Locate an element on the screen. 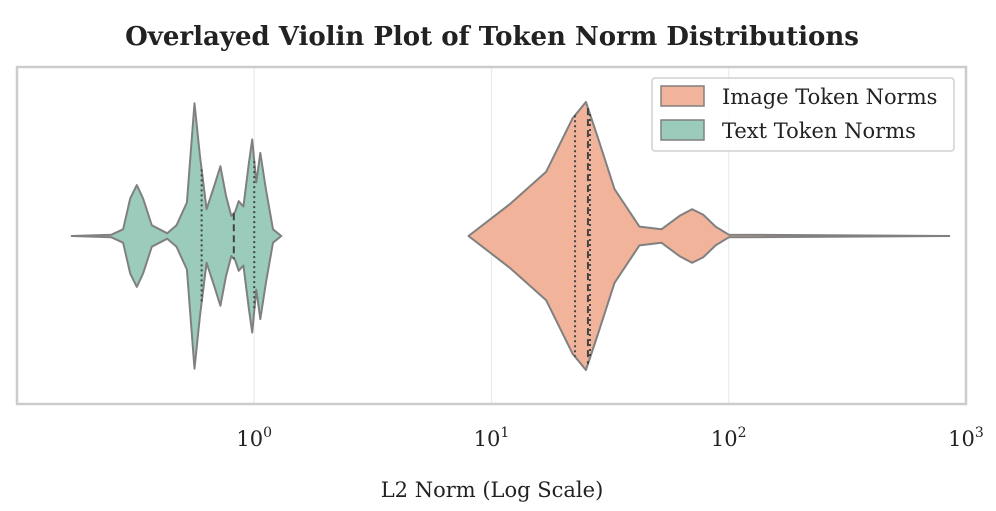  legend-label: Text Token Norms is located at coordinates (819, 131).